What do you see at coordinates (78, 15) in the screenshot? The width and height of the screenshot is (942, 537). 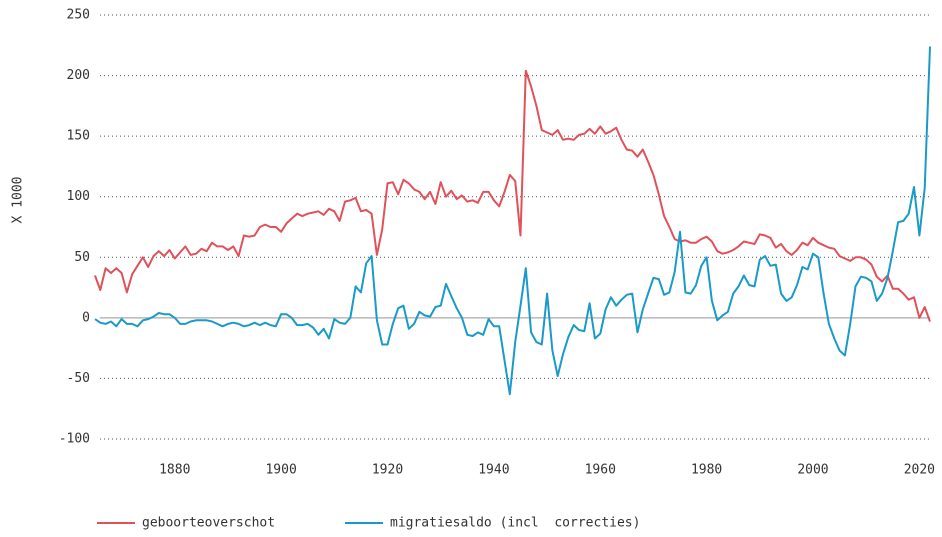 I see `y-tick-label: 250` at bounding box center [78, 15].